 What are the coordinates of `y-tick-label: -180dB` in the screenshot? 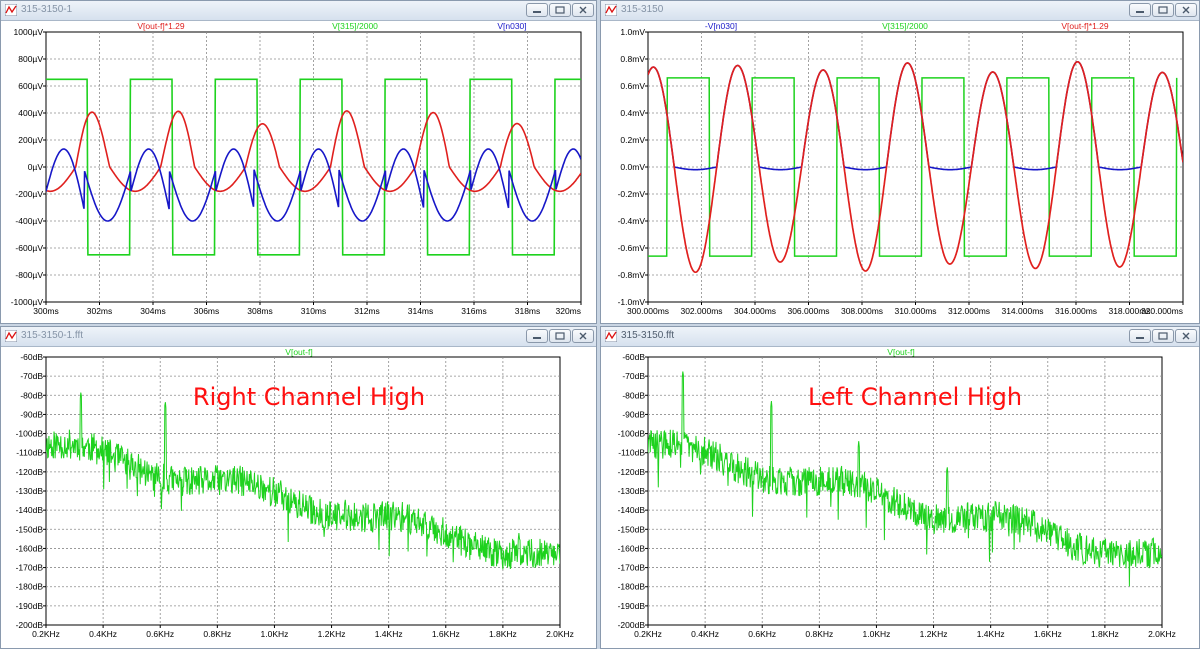 It's located at (632, 587).